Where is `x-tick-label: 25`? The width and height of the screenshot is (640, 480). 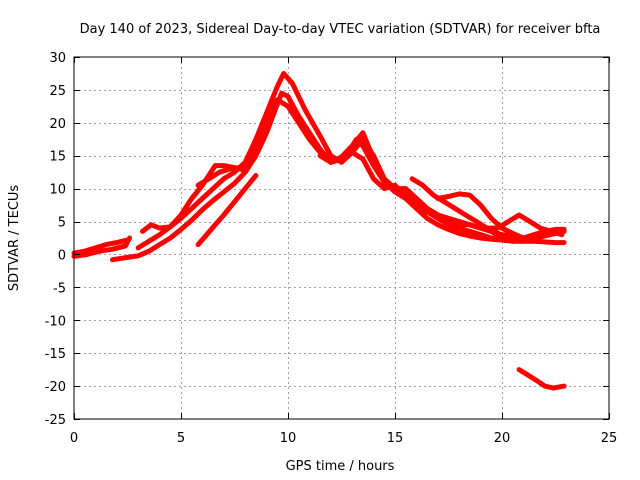 x-tick-label: 25 is located at coordinates (609, 438).